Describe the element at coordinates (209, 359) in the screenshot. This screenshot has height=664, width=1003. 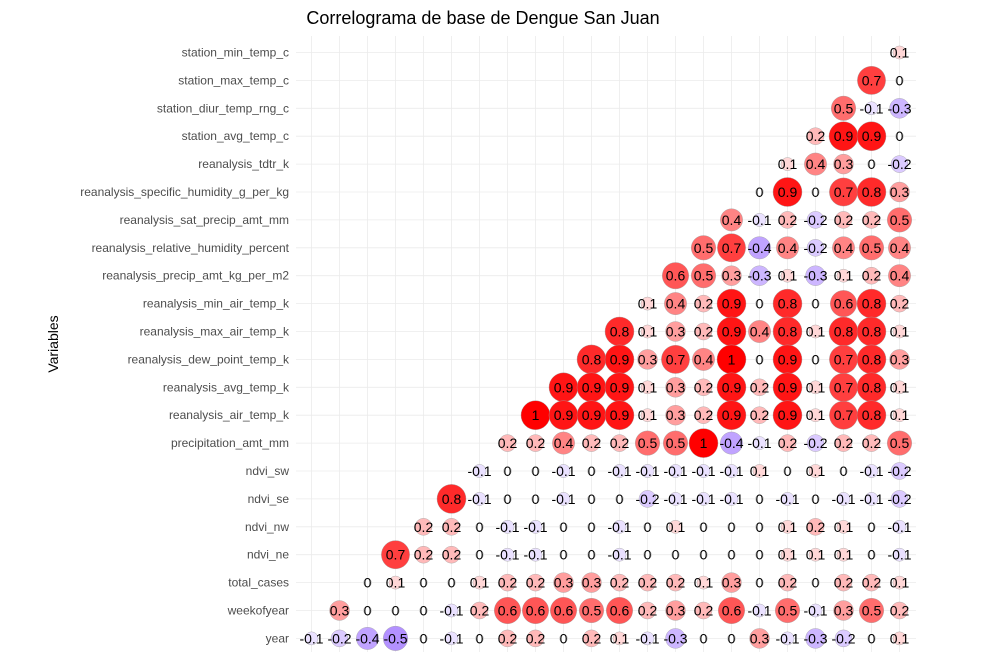
I see `y-tick-label: reanalysis_dew_point_temp_k` at that location.